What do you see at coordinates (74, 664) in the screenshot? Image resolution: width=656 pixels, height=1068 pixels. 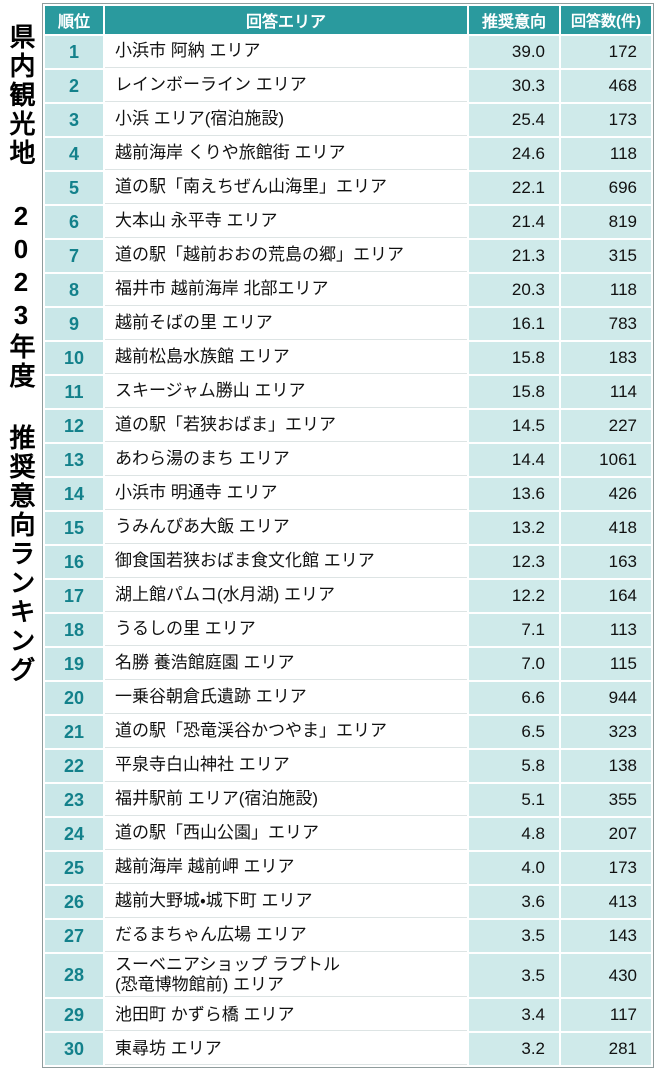 I see `rank-cell: 19` at bounding box center [74, 664].